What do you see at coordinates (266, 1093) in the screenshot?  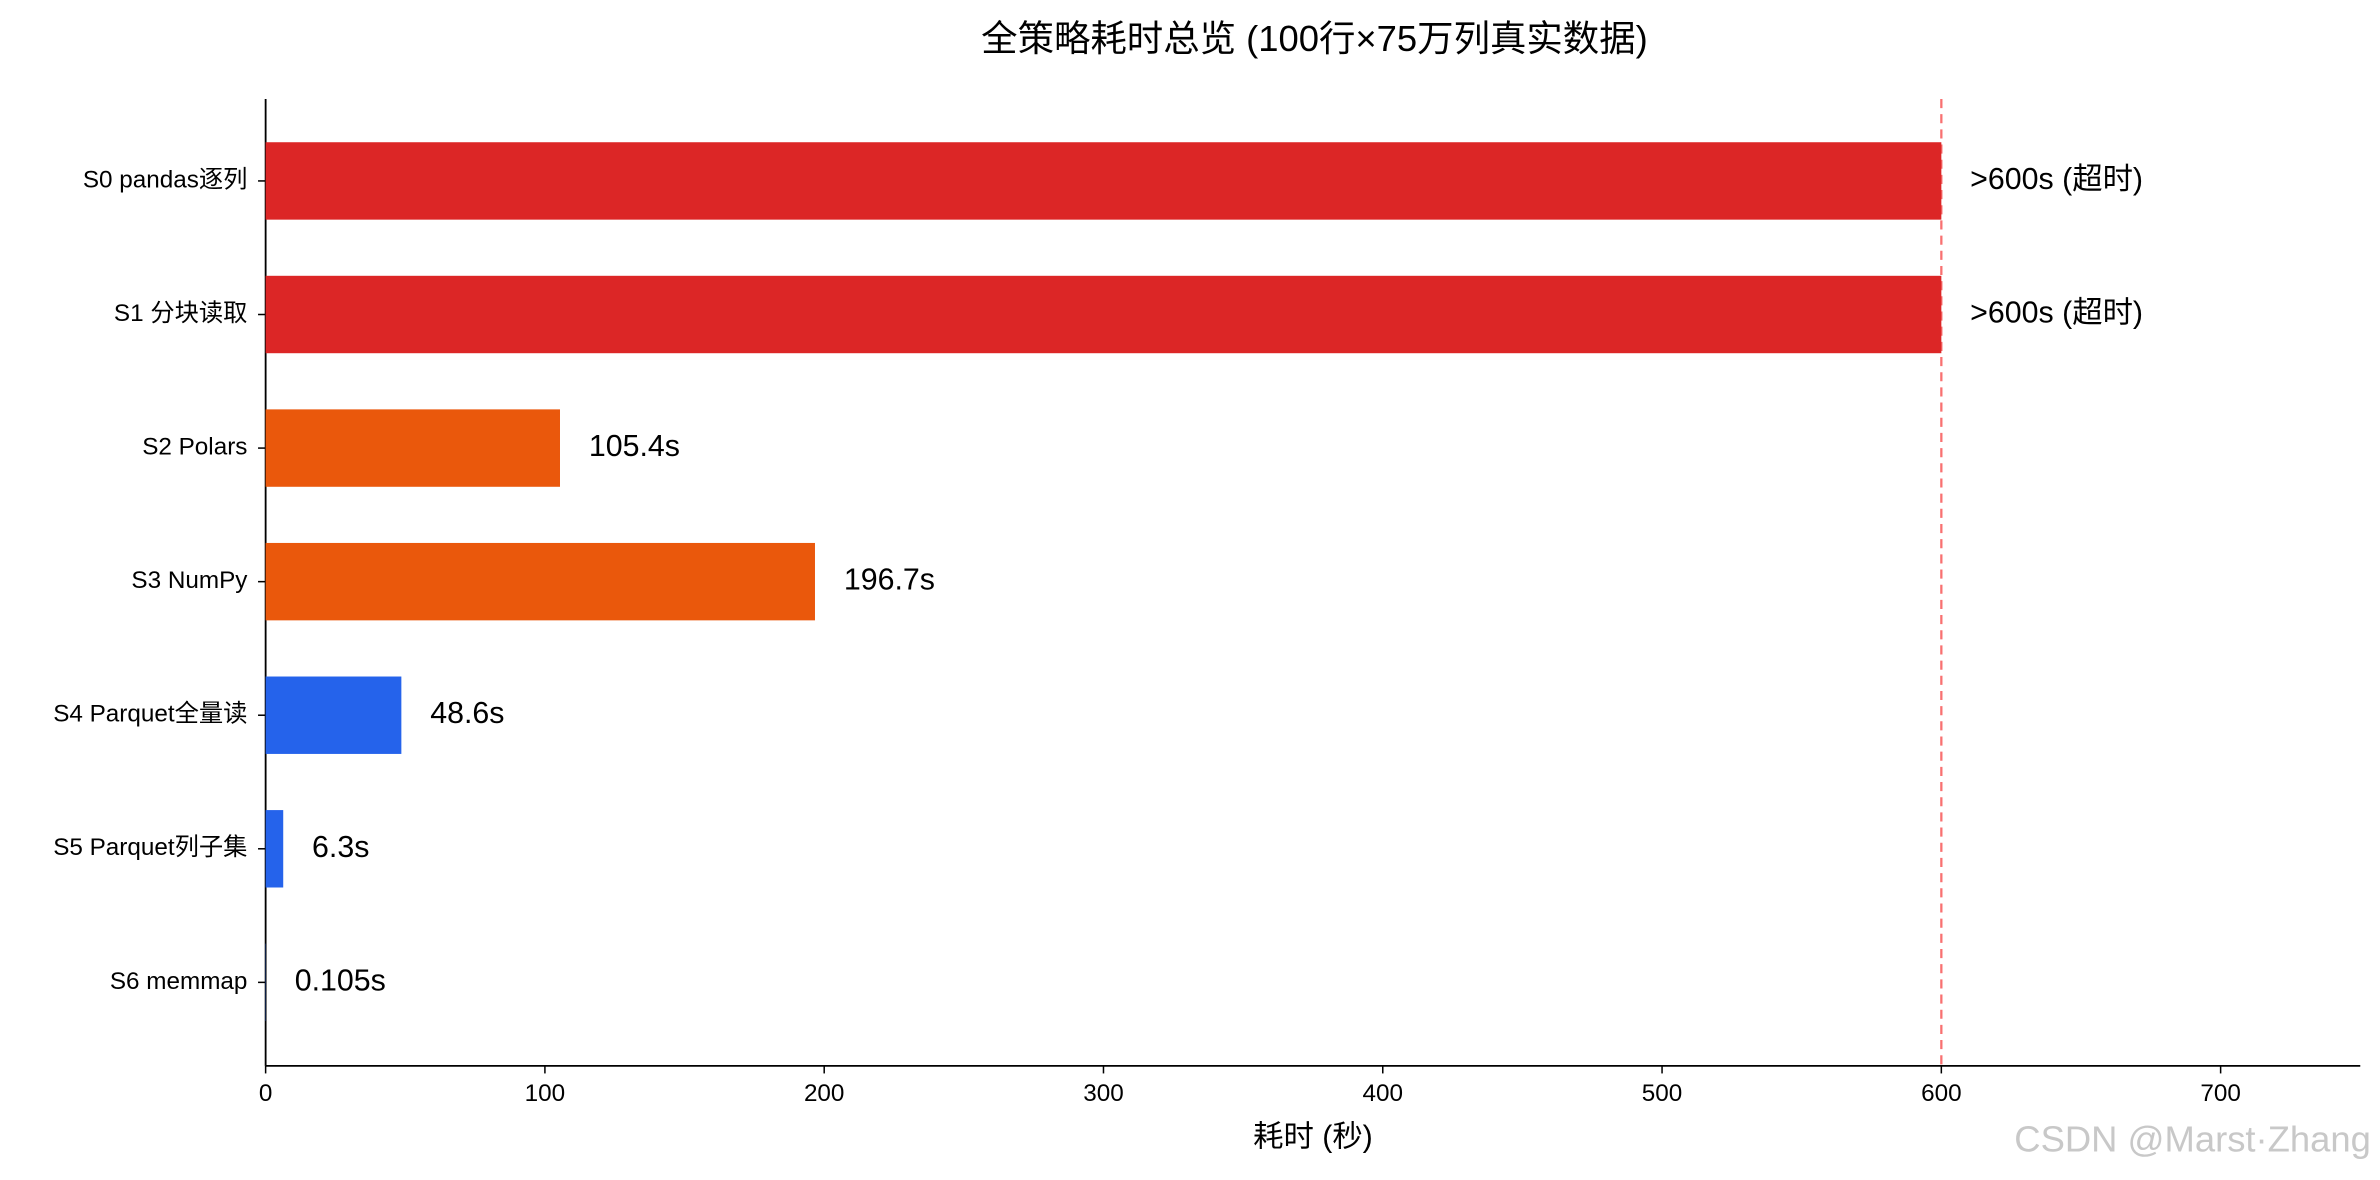 I see `x-tick-label: 0` at bounding box center [266, 1093].